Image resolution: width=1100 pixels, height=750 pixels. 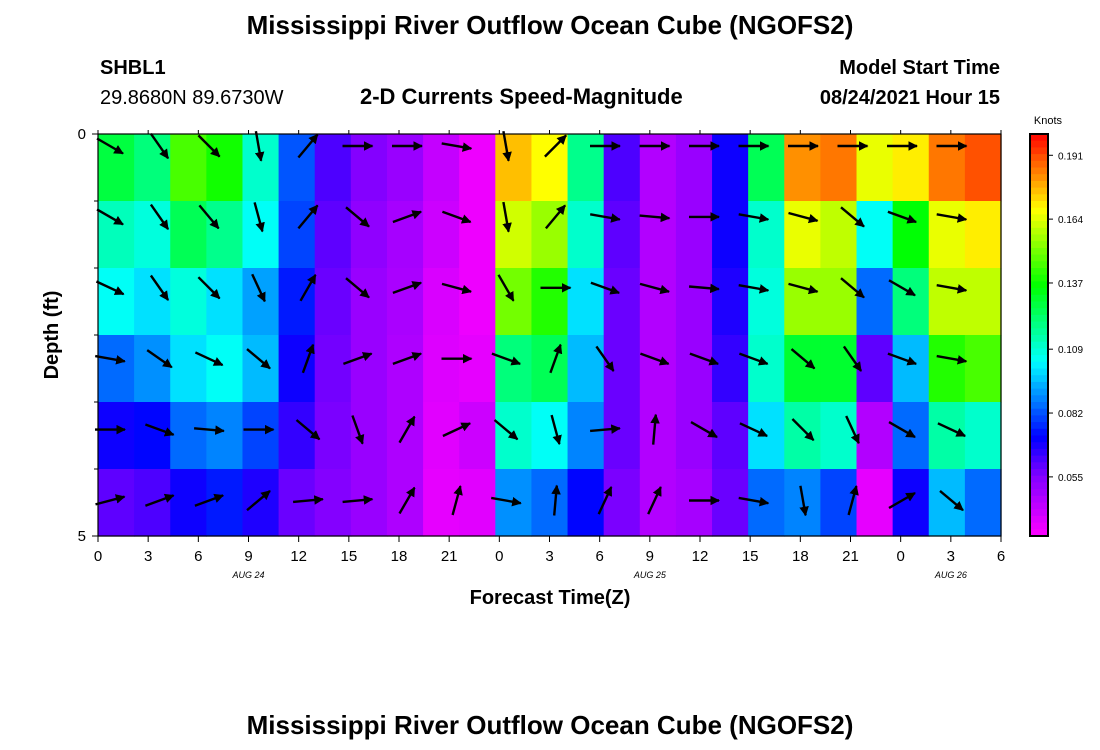 I want to click on y-tick-label: 0, so click(x=82, y=134).